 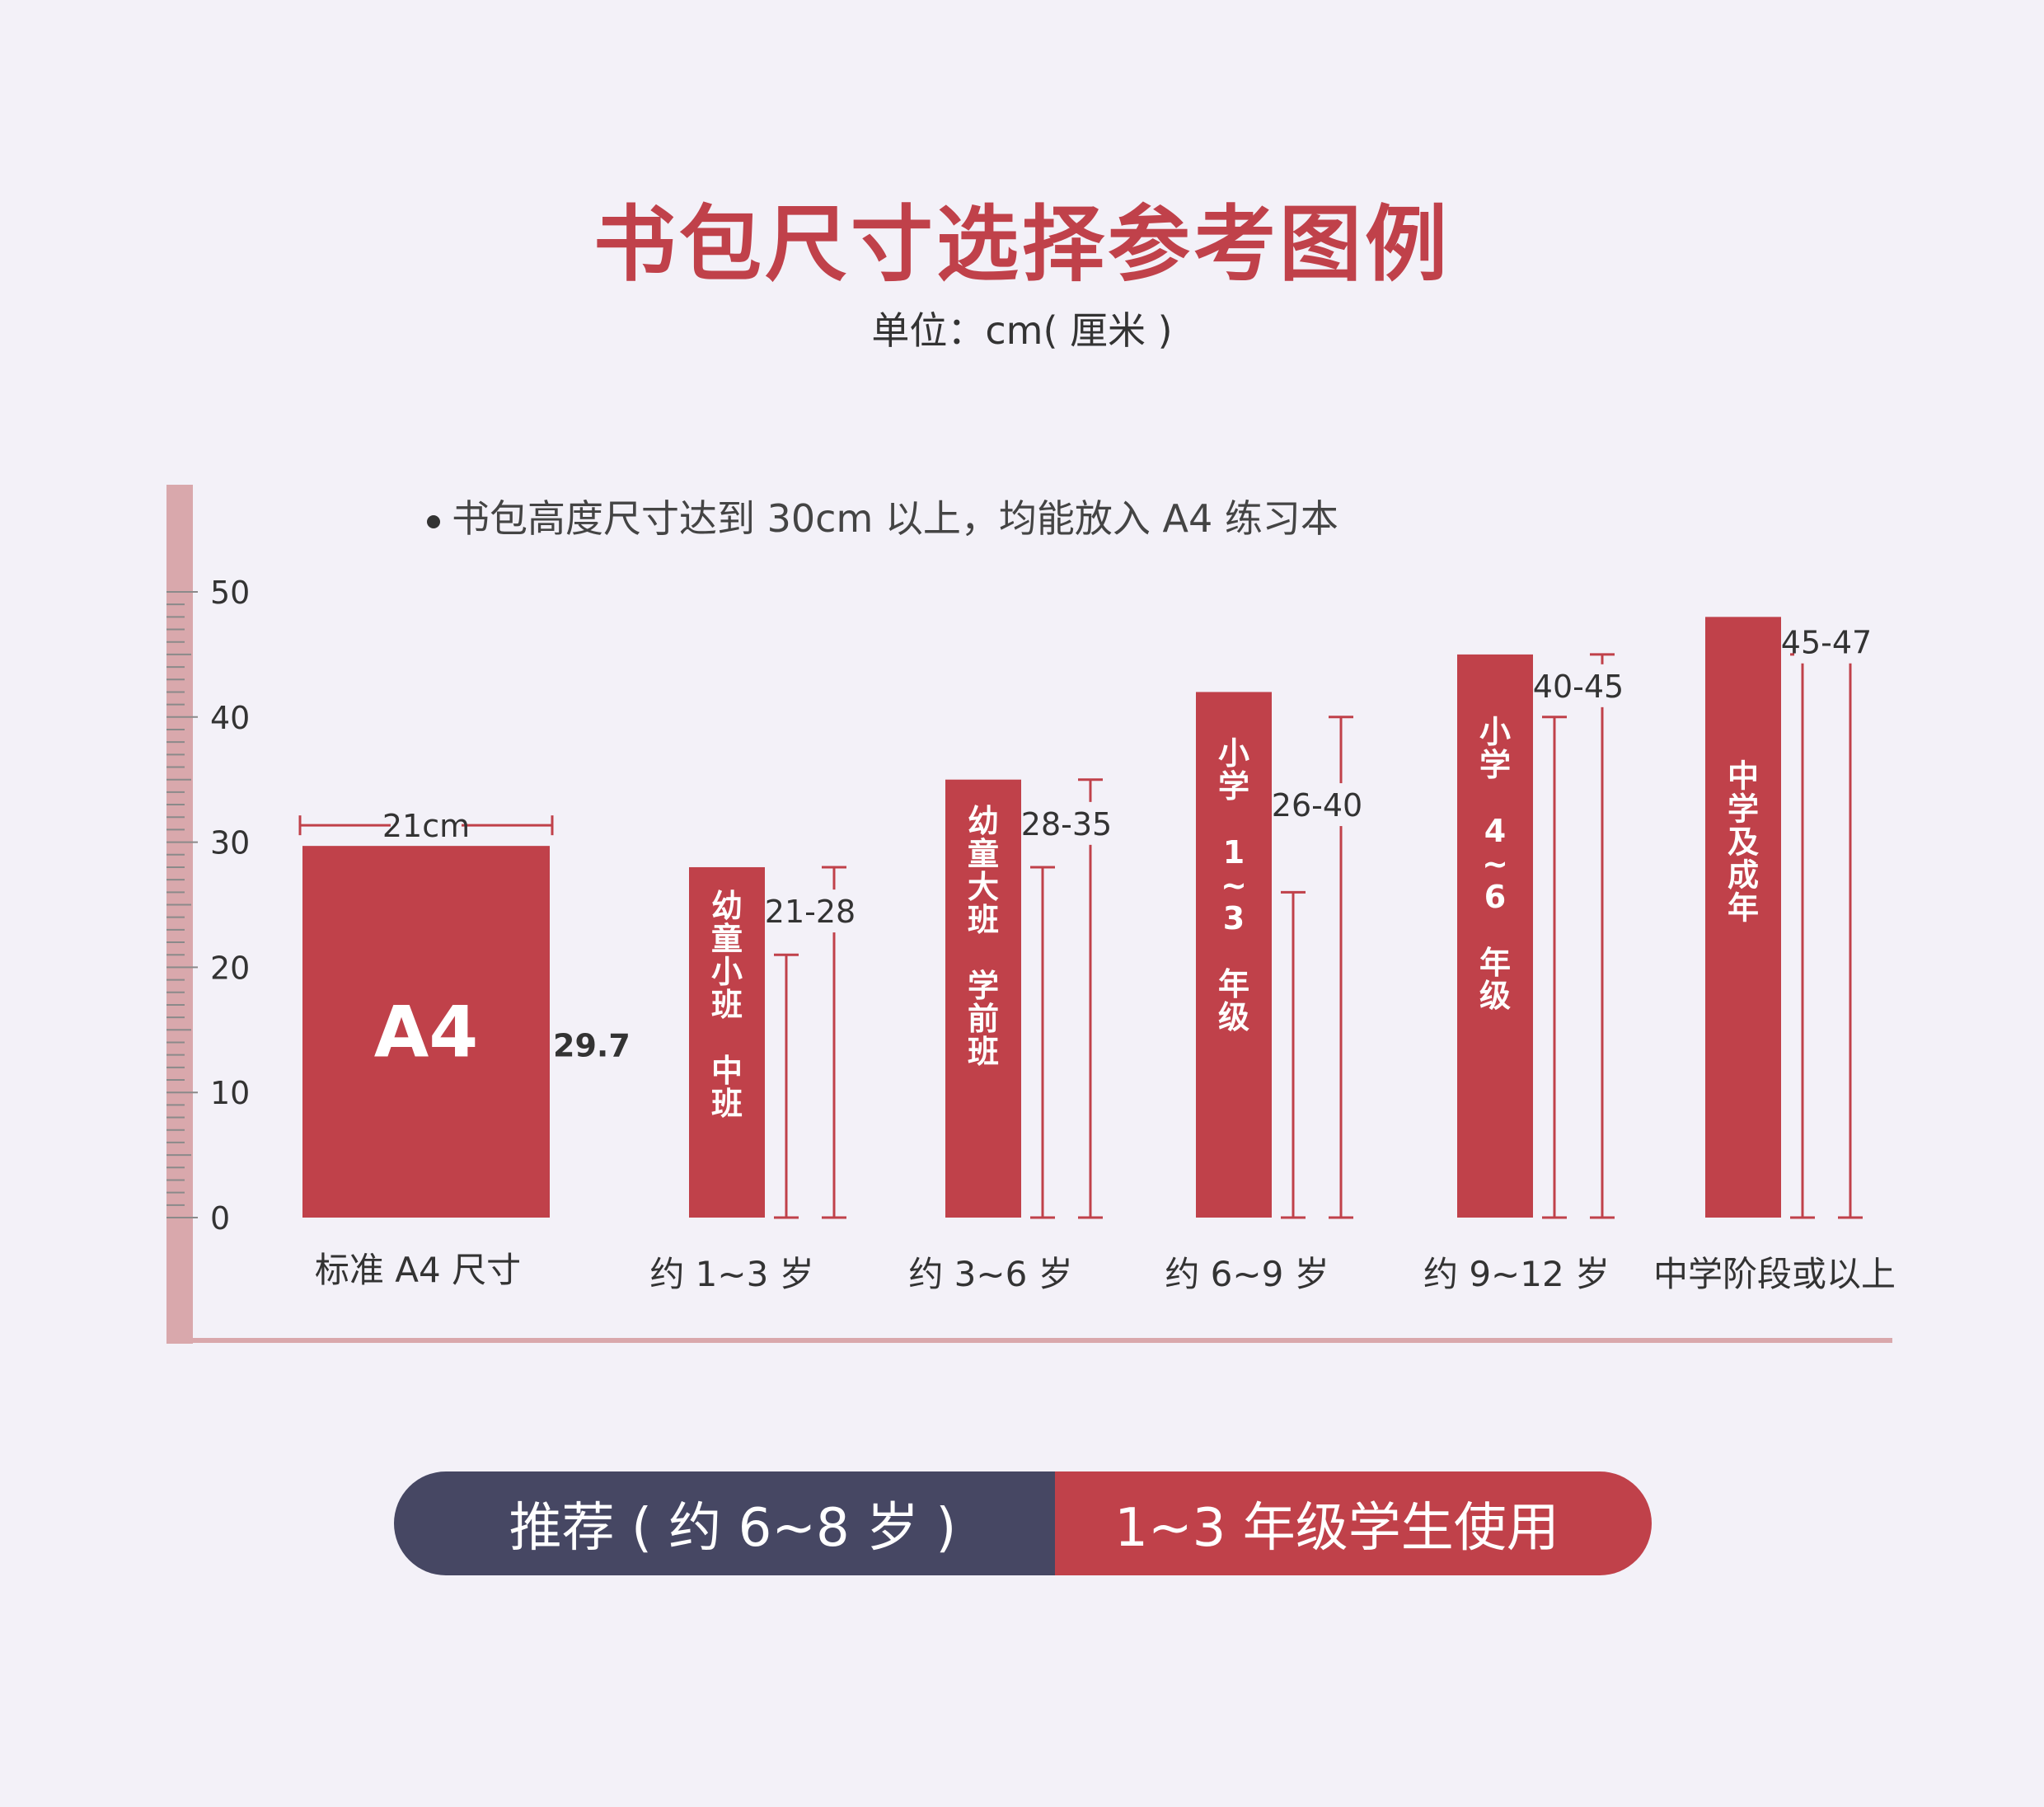 I want to click on ruler-ticks, so click(x=182, y=905).